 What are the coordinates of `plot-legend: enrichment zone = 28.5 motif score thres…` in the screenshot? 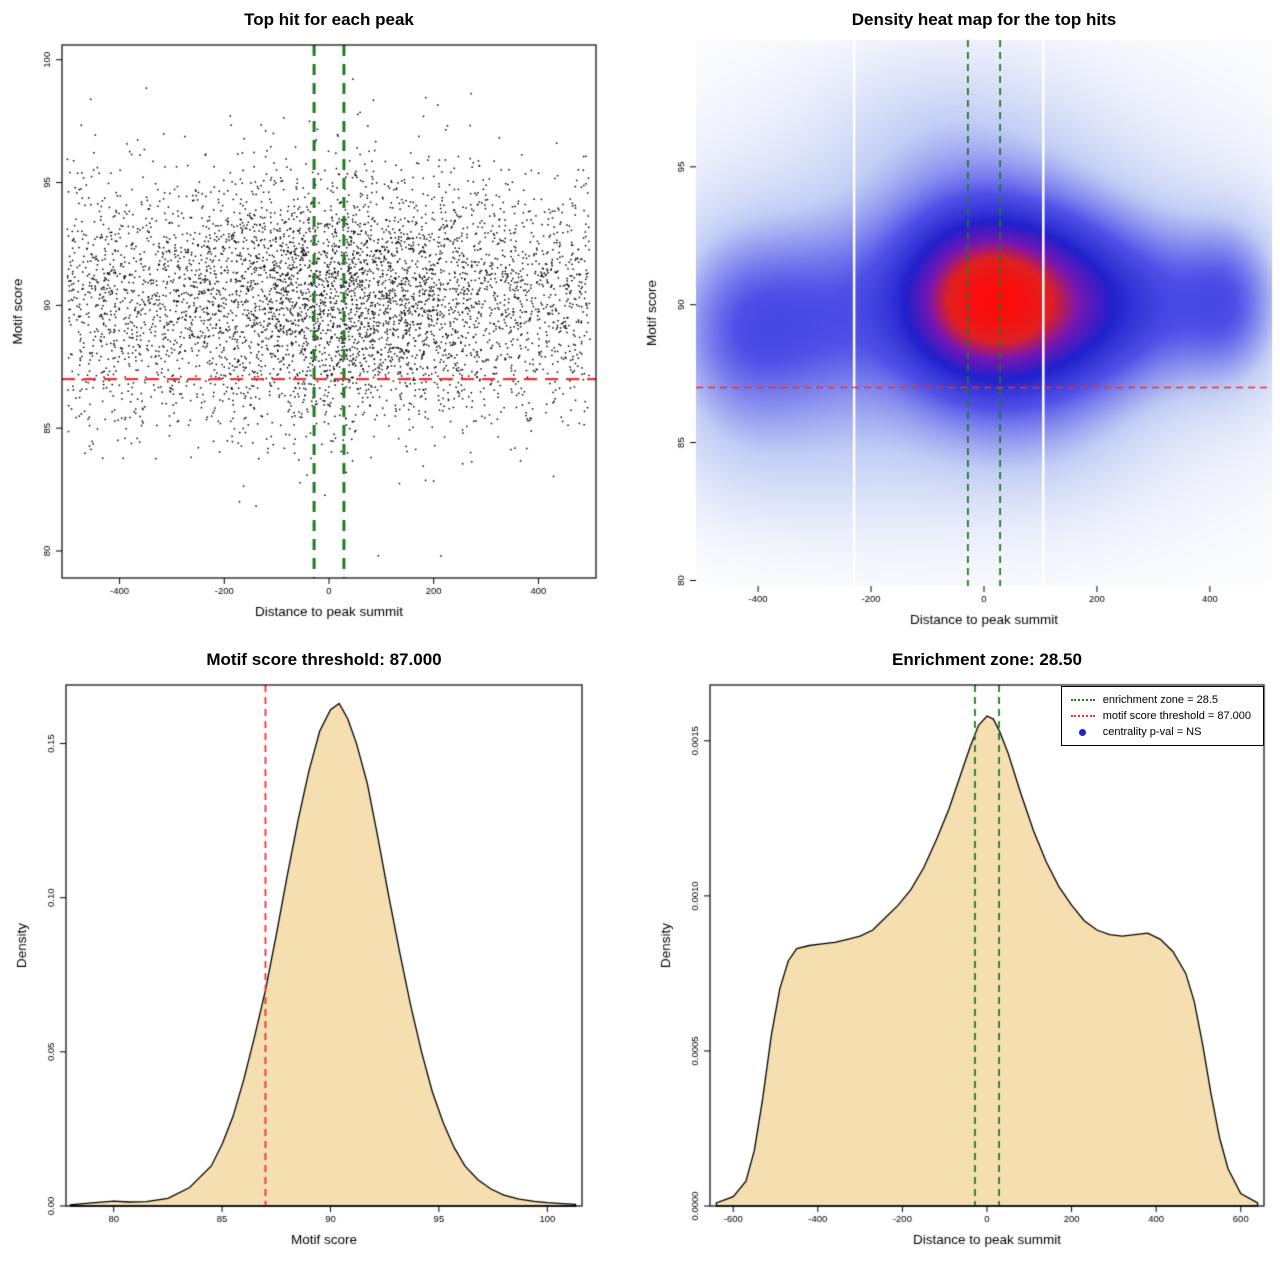 It's located at (1162, 716).